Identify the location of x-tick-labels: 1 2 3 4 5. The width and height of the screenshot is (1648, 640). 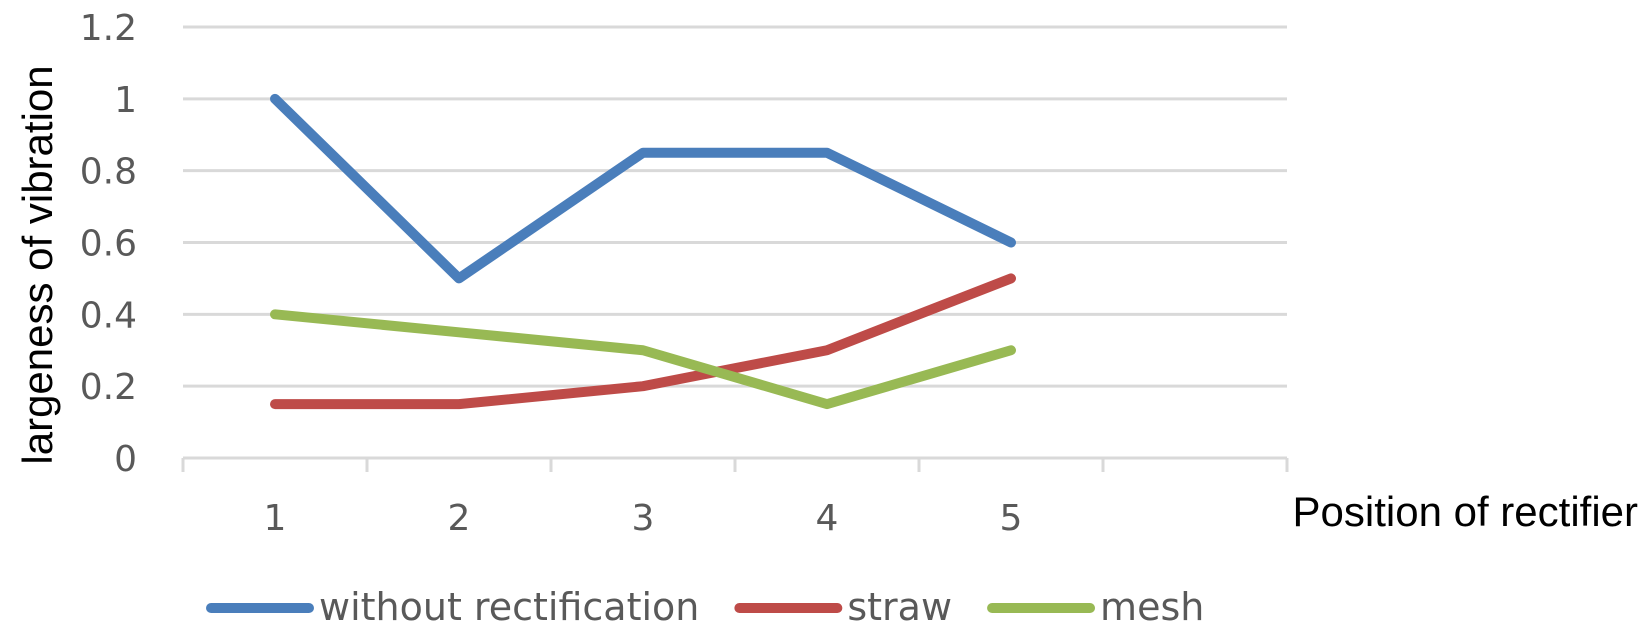
(643, 518).